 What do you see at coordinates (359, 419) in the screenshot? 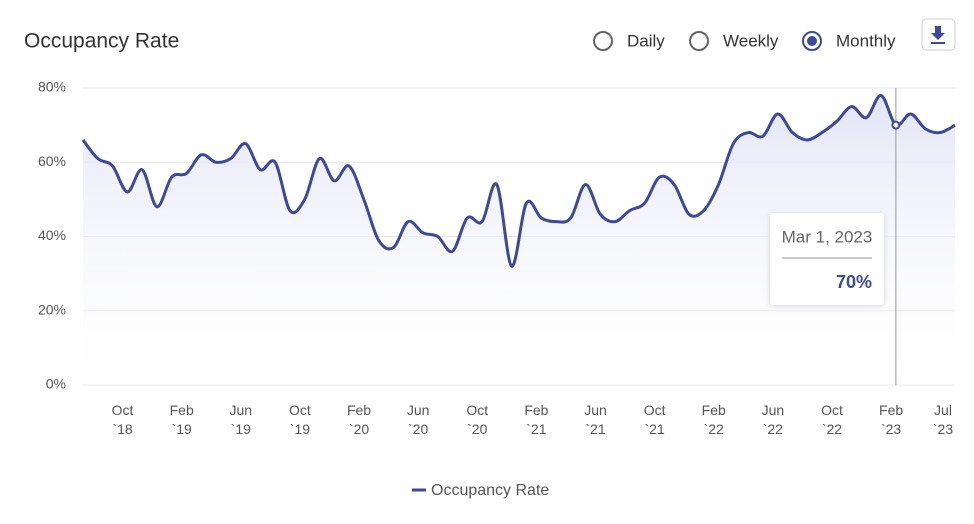
I see `x-tick-label: Feb `20` at bounding box center [359, 419].